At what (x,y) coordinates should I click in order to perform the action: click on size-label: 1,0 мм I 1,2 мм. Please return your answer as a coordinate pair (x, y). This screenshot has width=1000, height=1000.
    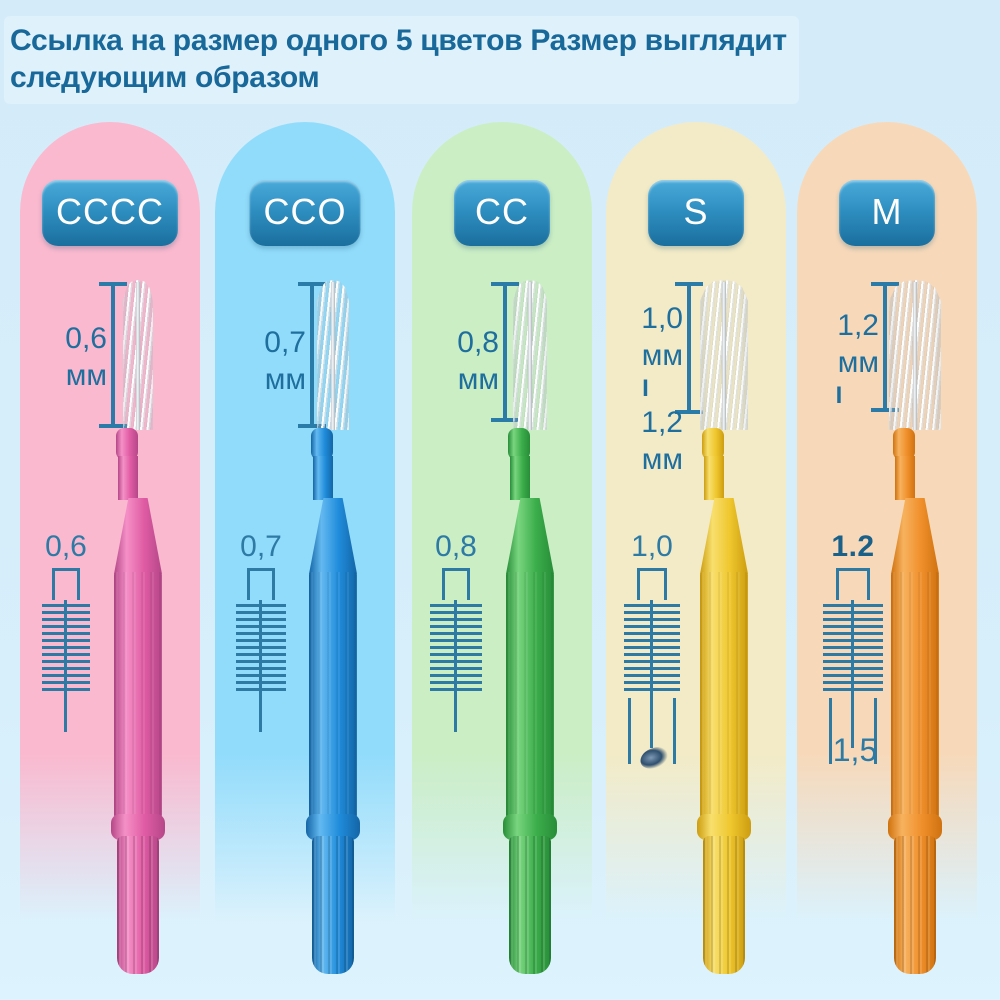
    Looking at the image, I should click on (645, 389).